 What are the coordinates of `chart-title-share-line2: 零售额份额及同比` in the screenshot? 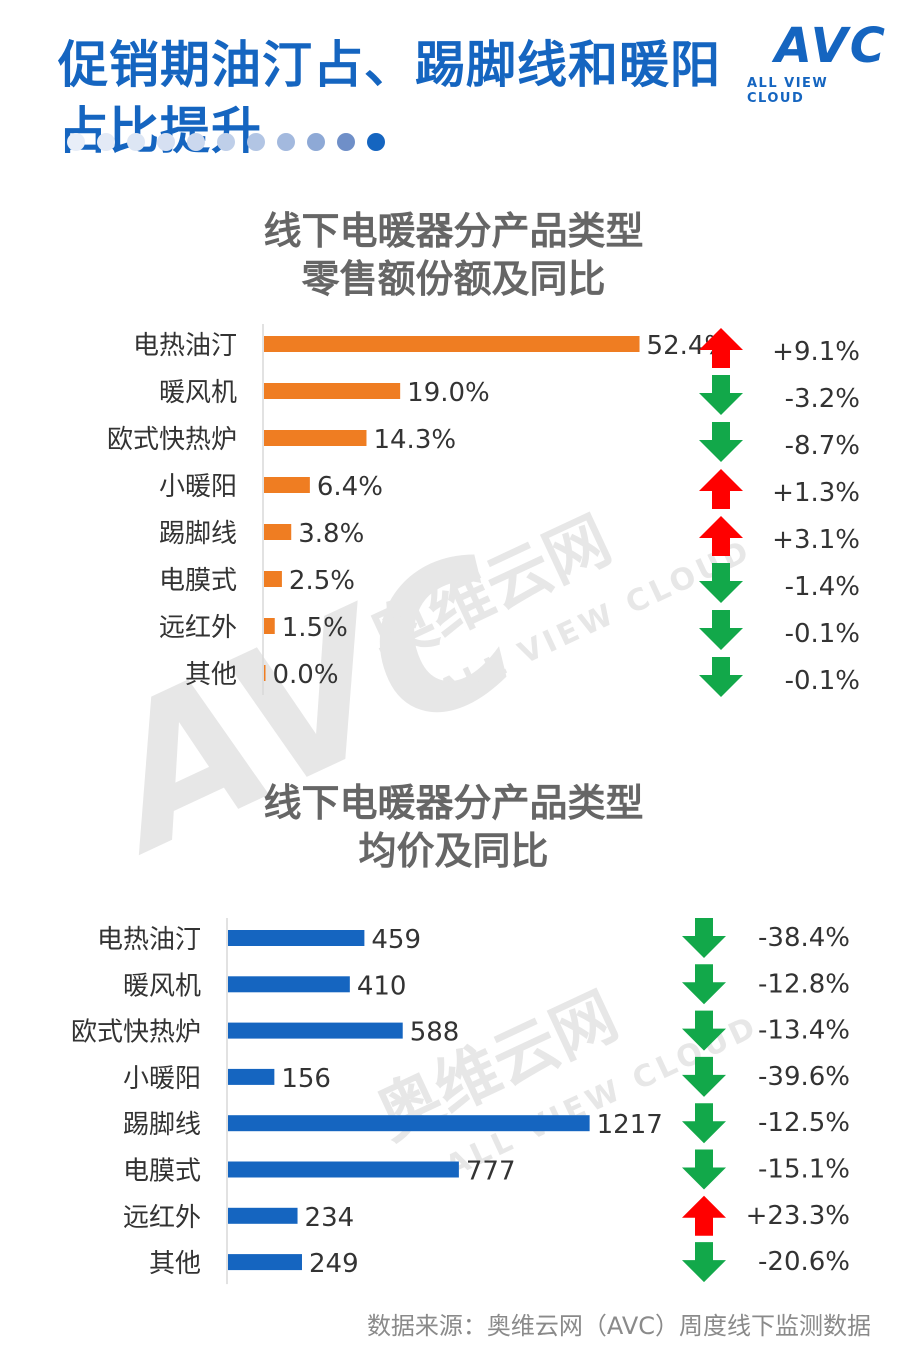 It's located at (453, 279).